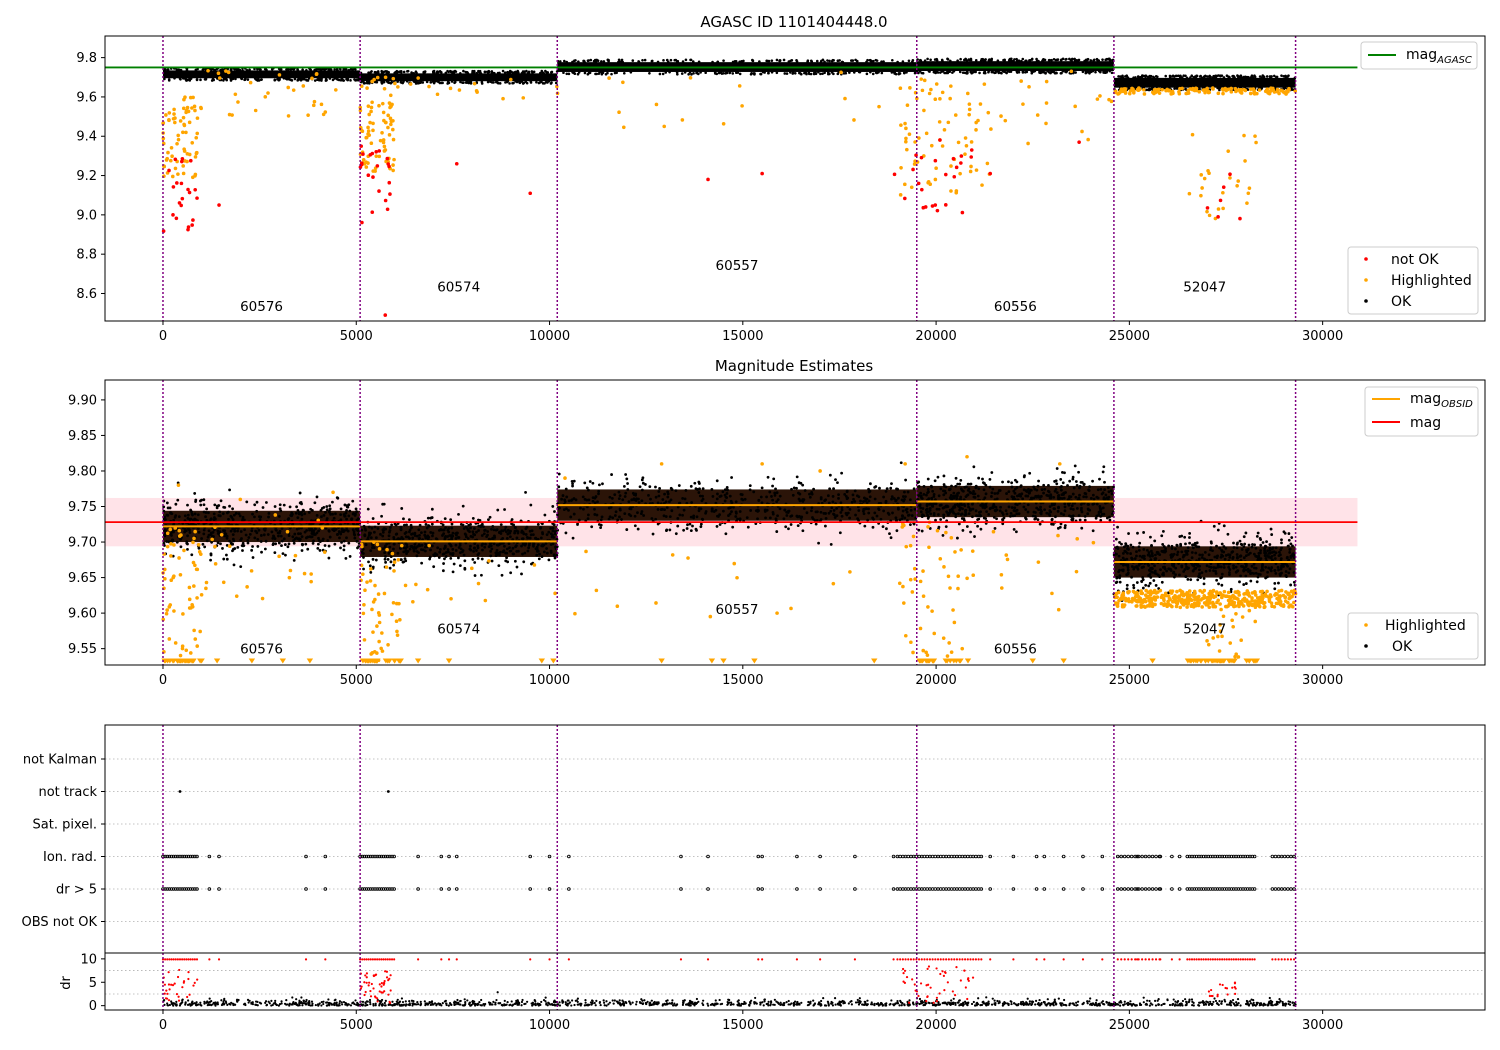 The image size is (1500, 1050). Describe the element at coordinates (1204, 288) in the screenshot. I see `obsid-label: 52047` at that location.